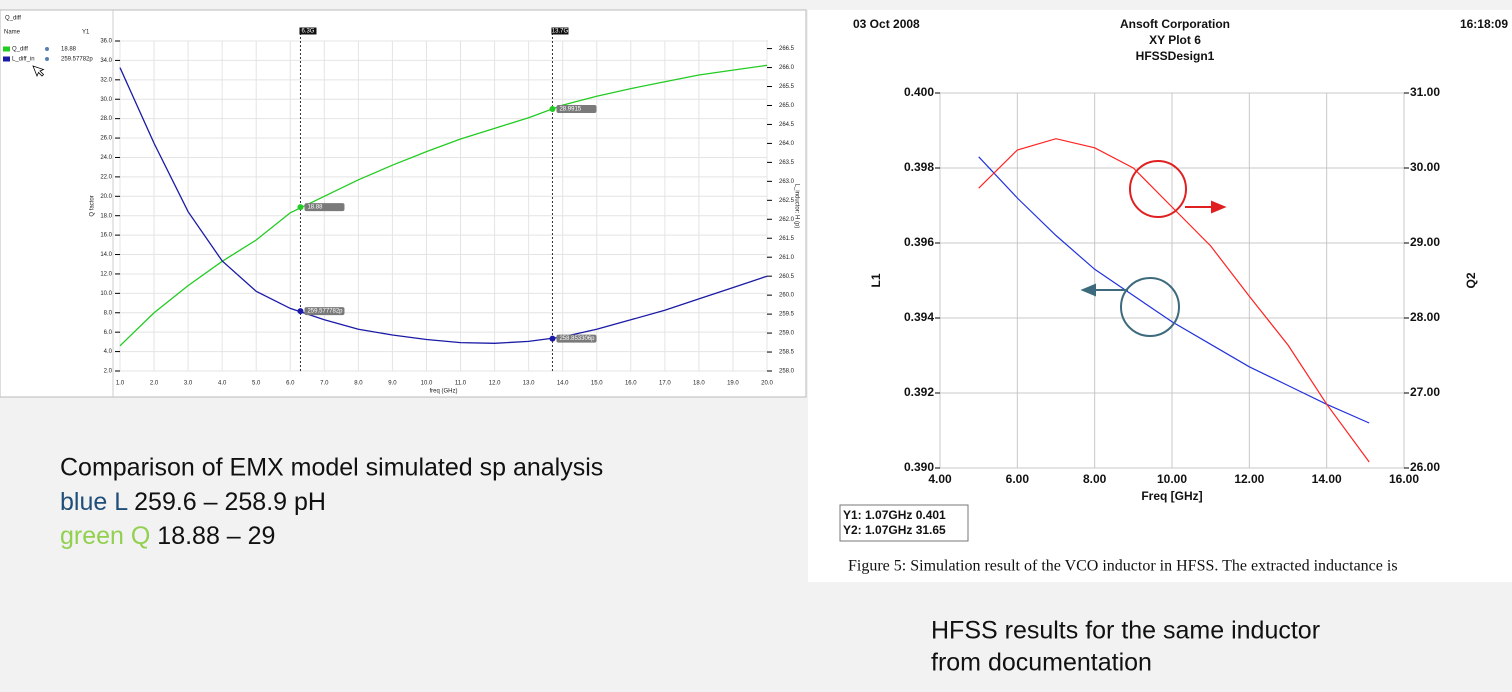 The image size is (1512, 692). Describe the element at coordinates (631, 384) in the screenshot. I see `x-tick-label: 16.0` at that location.